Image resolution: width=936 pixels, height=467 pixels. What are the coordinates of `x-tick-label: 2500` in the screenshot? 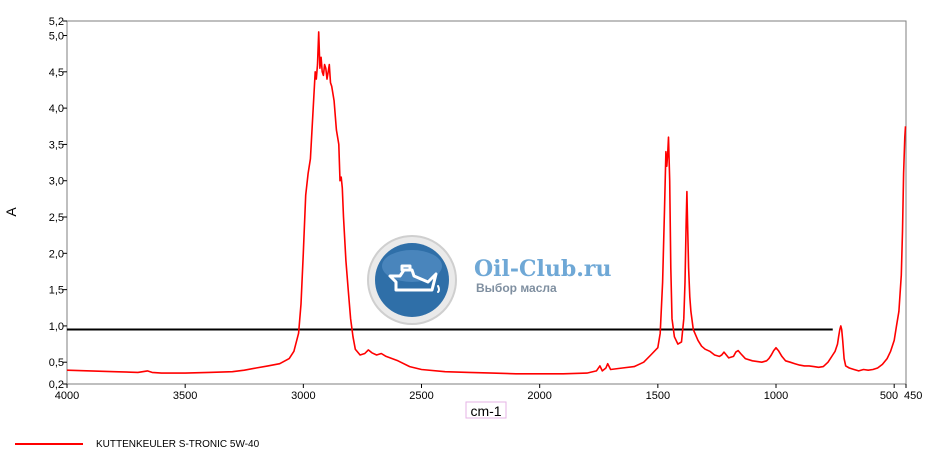 It's located at (421, 396).